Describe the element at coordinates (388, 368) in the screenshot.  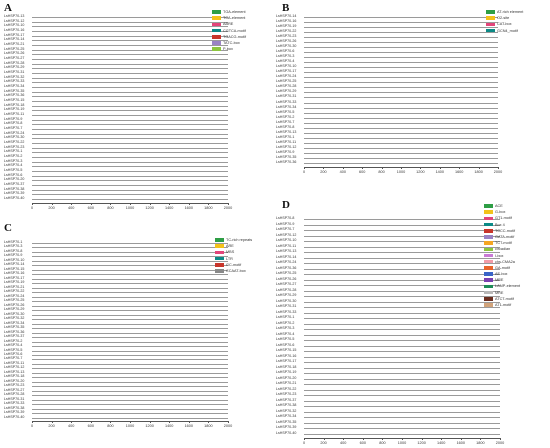
I see `gene-track: LsHSP70-18` at that location.